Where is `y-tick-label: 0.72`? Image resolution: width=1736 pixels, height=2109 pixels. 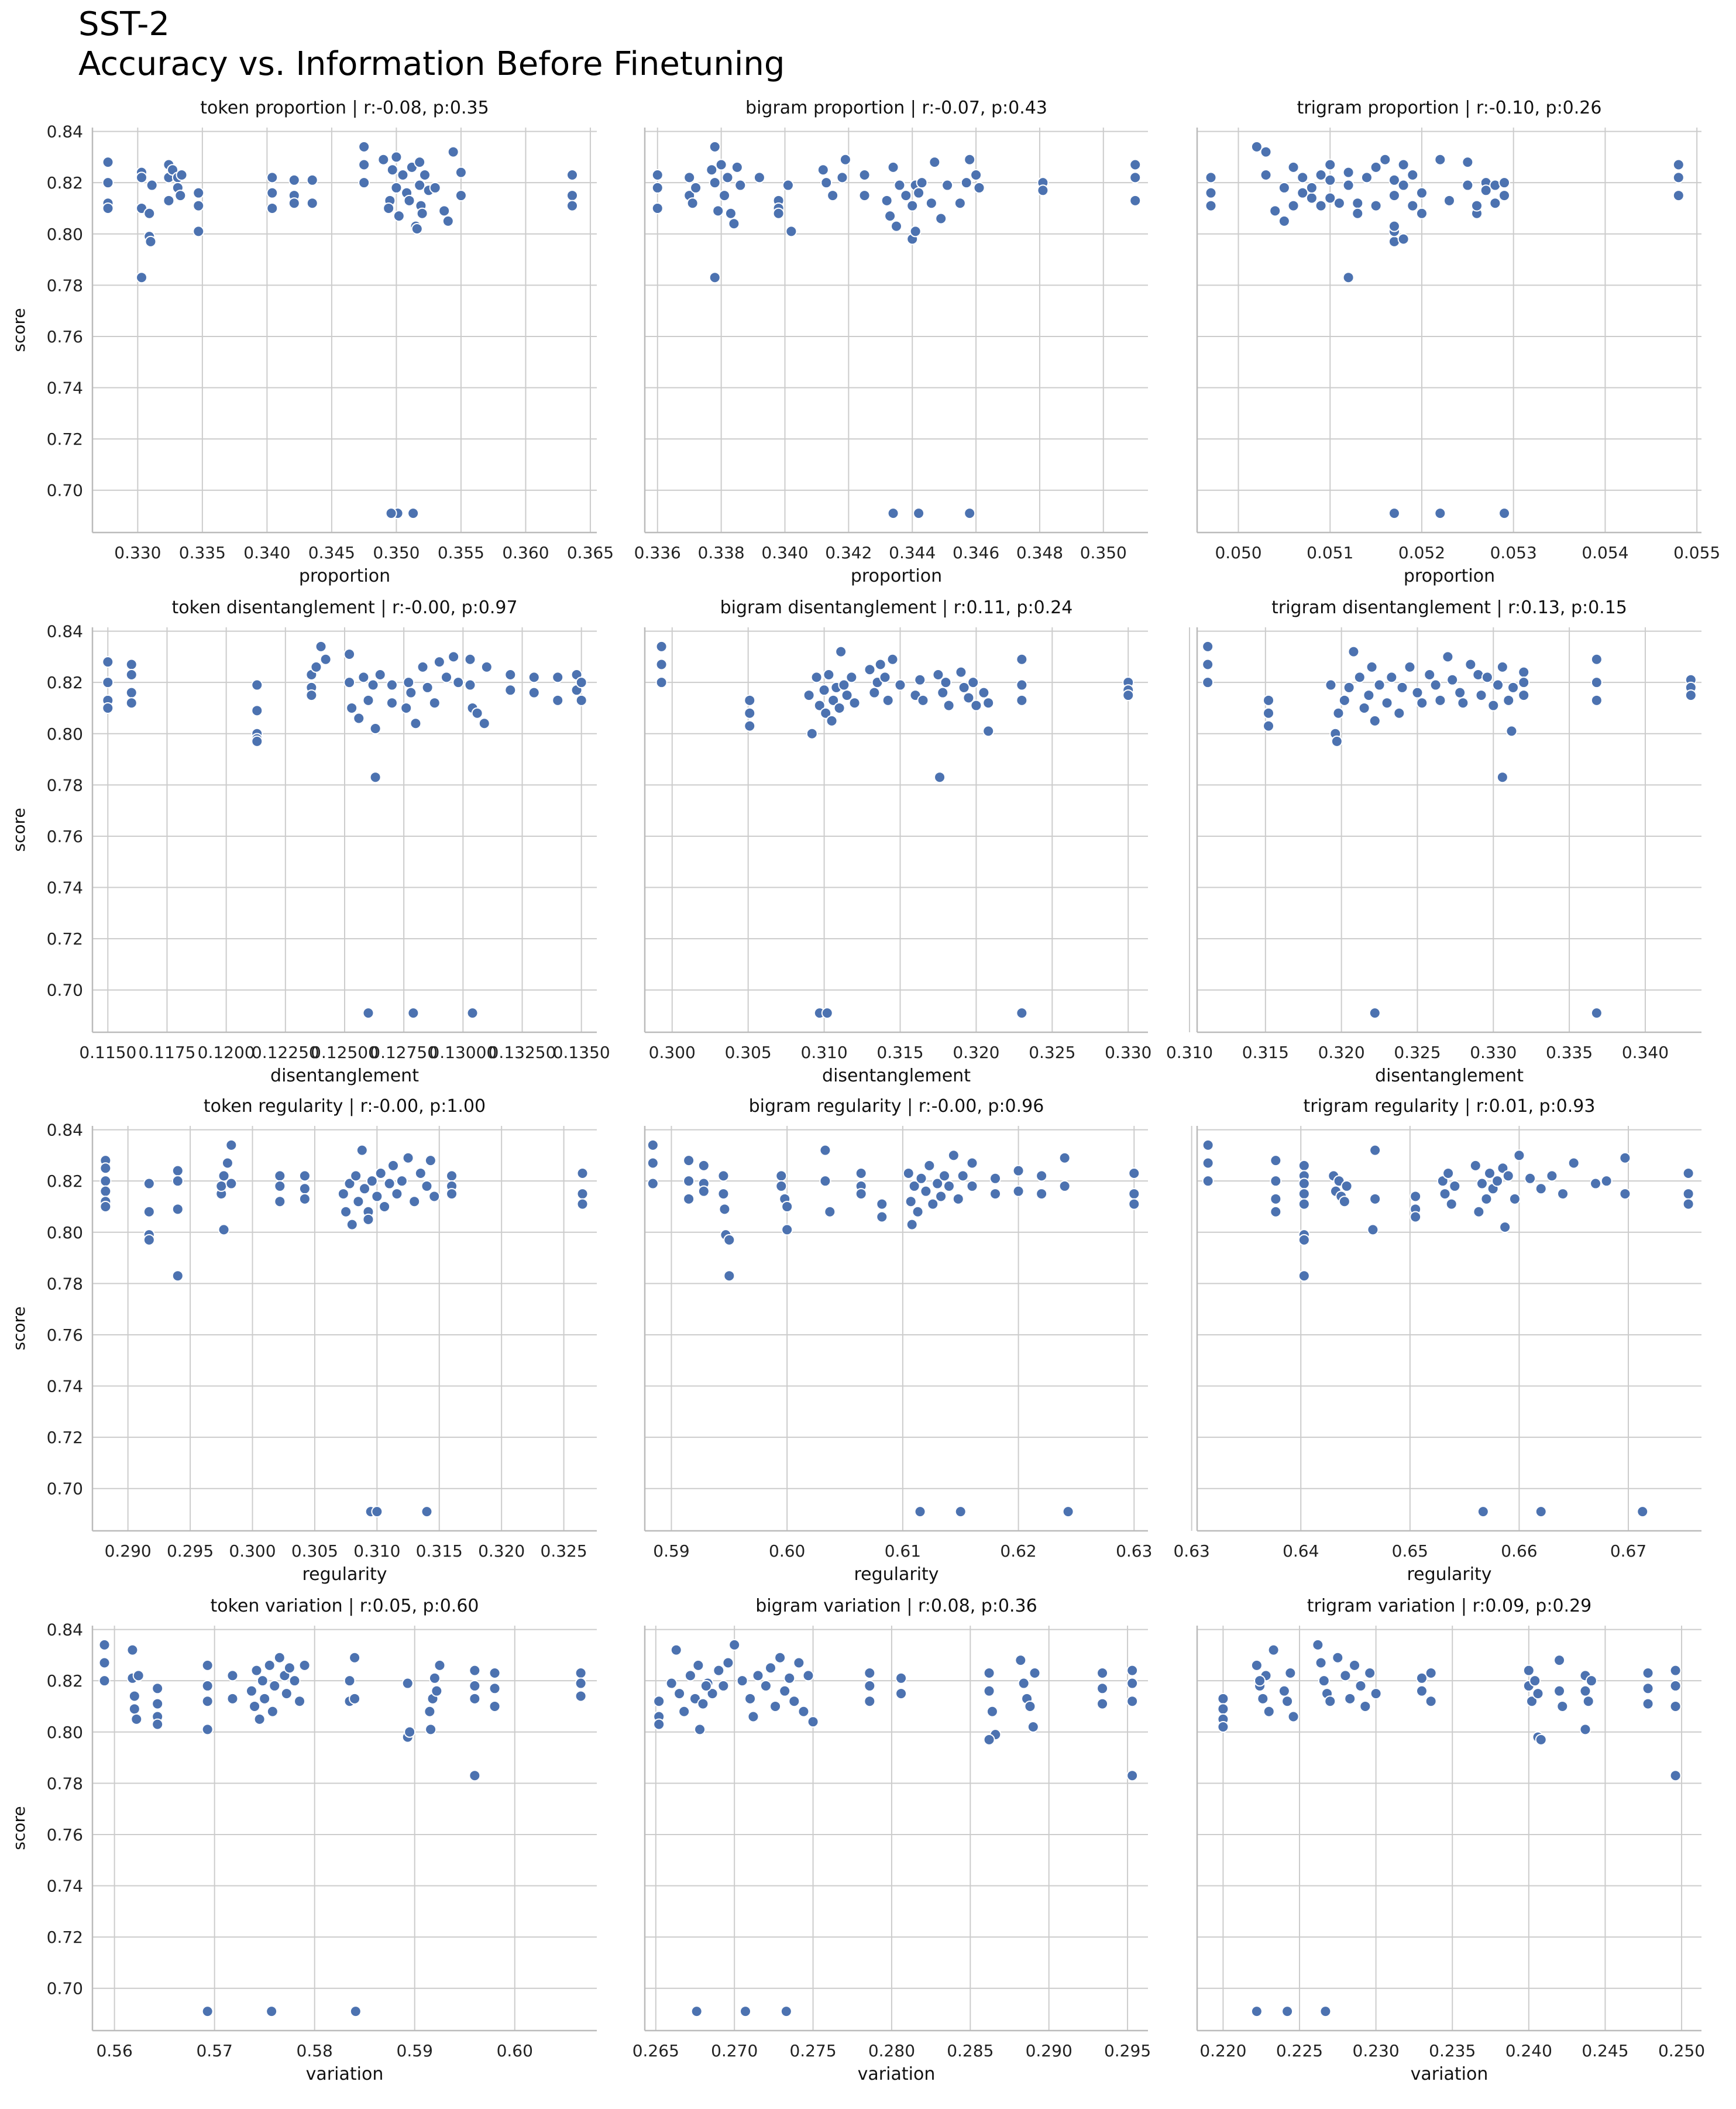 y-tick-label: 0.72 is located at coordinates (65, 1937).